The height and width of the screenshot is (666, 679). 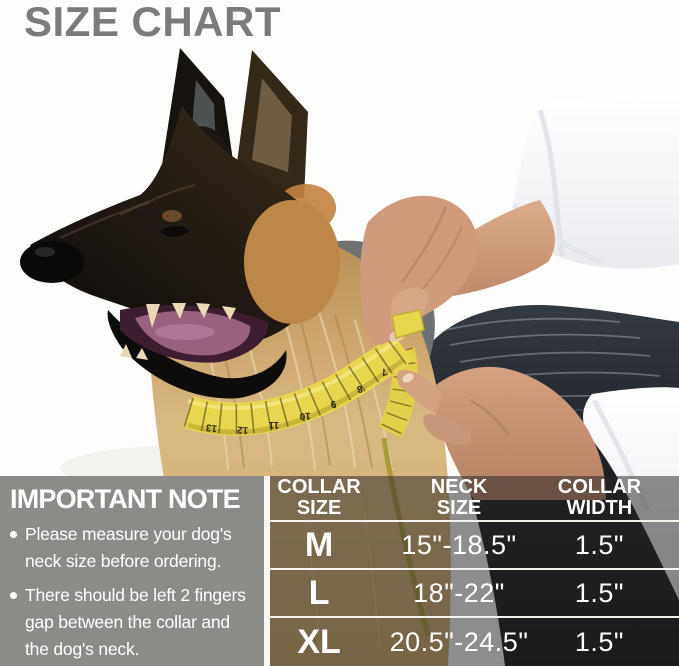 What do you see at coordinates (125, 499) in the screenshot?
I see `note-heading: IMPORTANT NOTE` at bounding box center [125, 499].